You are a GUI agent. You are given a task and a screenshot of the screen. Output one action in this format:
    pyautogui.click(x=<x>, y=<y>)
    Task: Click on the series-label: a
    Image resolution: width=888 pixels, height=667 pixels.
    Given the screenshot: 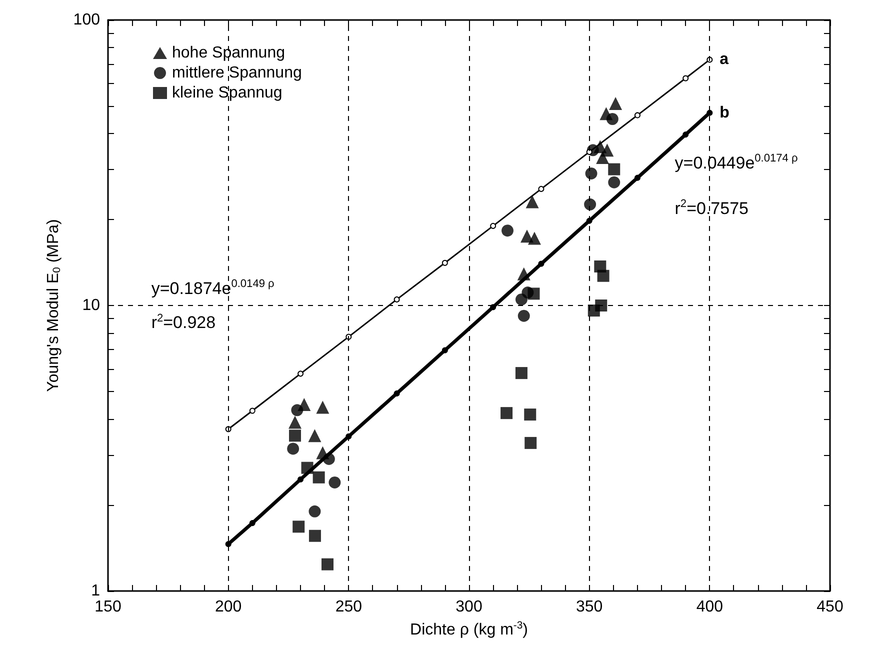 What is the action you would take?
    pyautogui.click(x=724, y=59)
    